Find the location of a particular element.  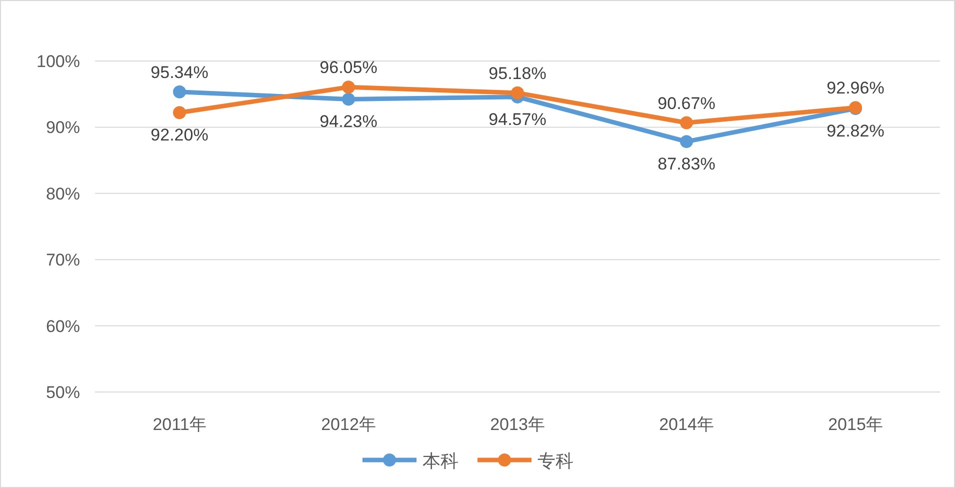

data-label: 92.82% is located at coordinates (855, 131).